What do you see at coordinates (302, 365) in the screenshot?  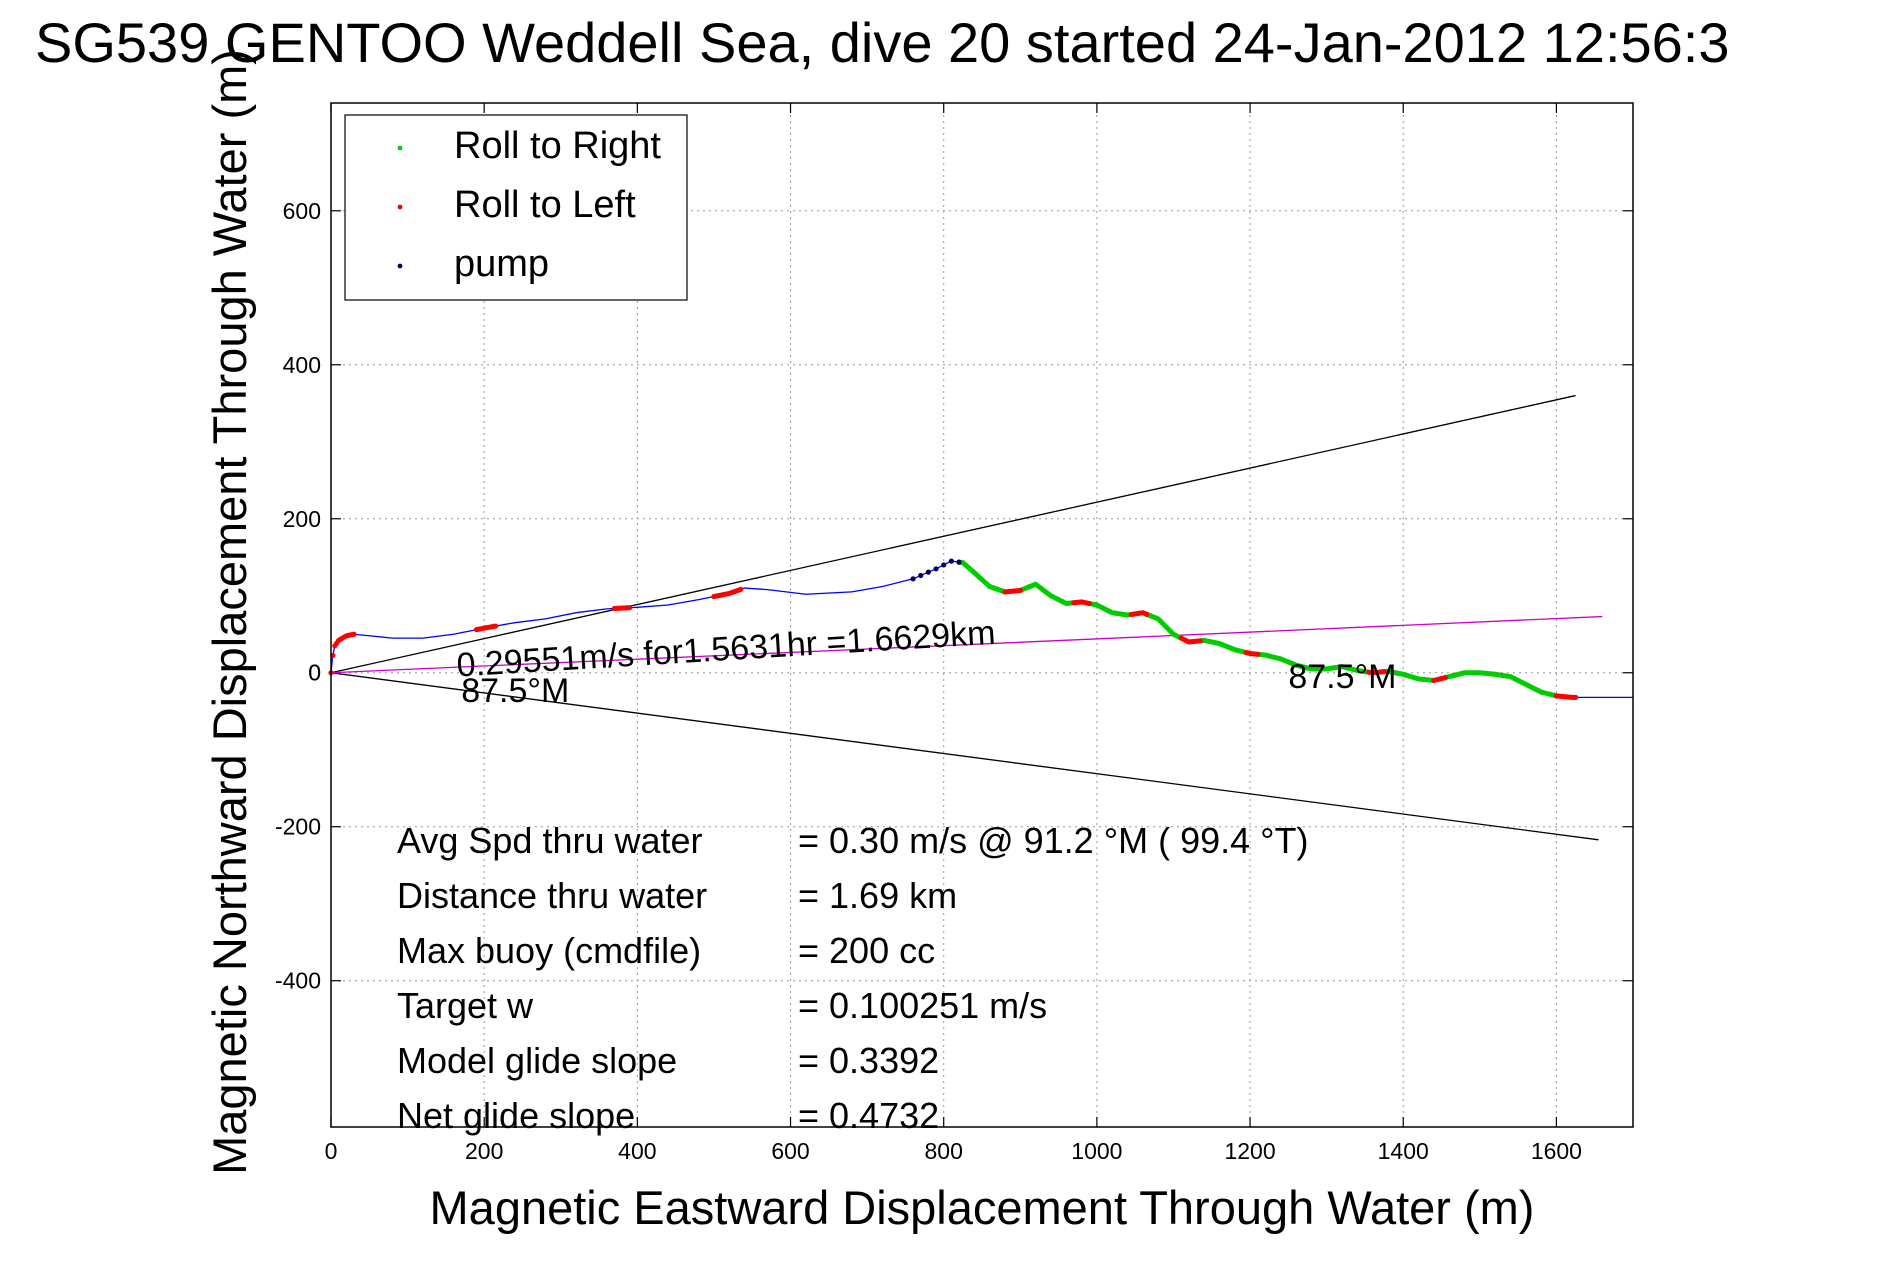 I see `y-tick-label: 400` at bounding box center [302, 365].